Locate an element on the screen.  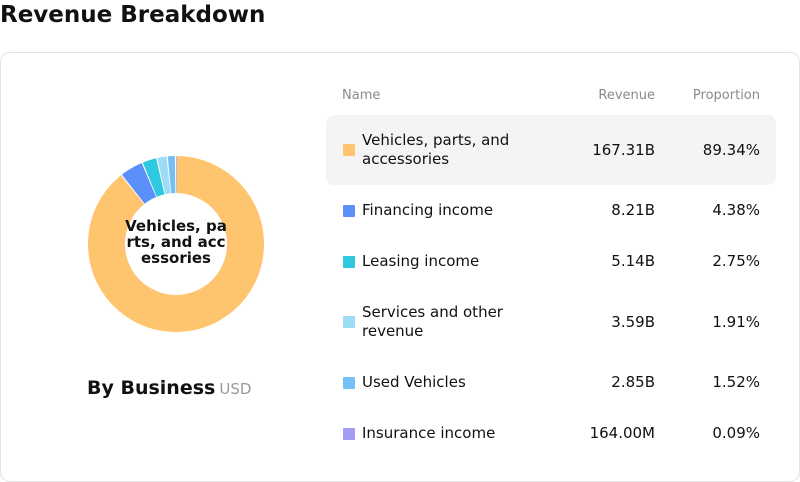
table-header: Name Revenue Proportion is located at coordinates (551, 98).